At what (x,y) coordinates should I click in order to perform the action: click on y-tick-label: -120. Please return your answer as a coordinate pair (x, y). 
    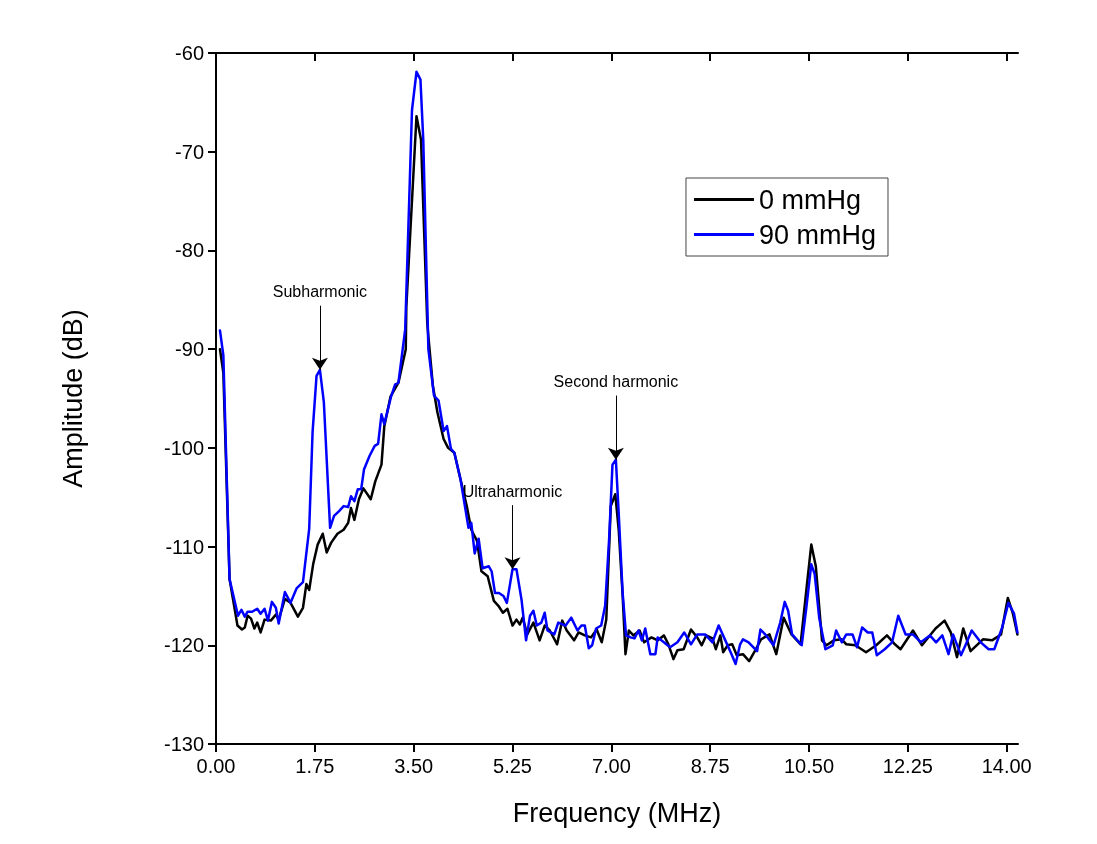
    Looking at the image, I should click on (183, 645).